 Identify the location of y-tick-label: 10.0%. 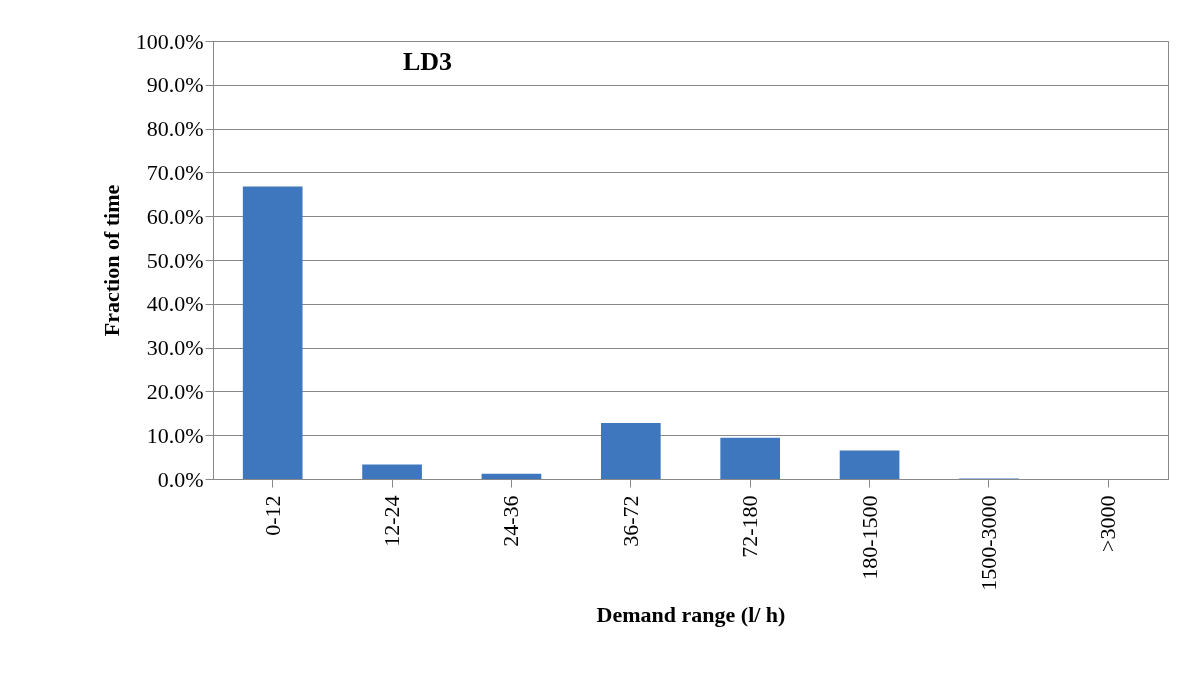
(175, 435).